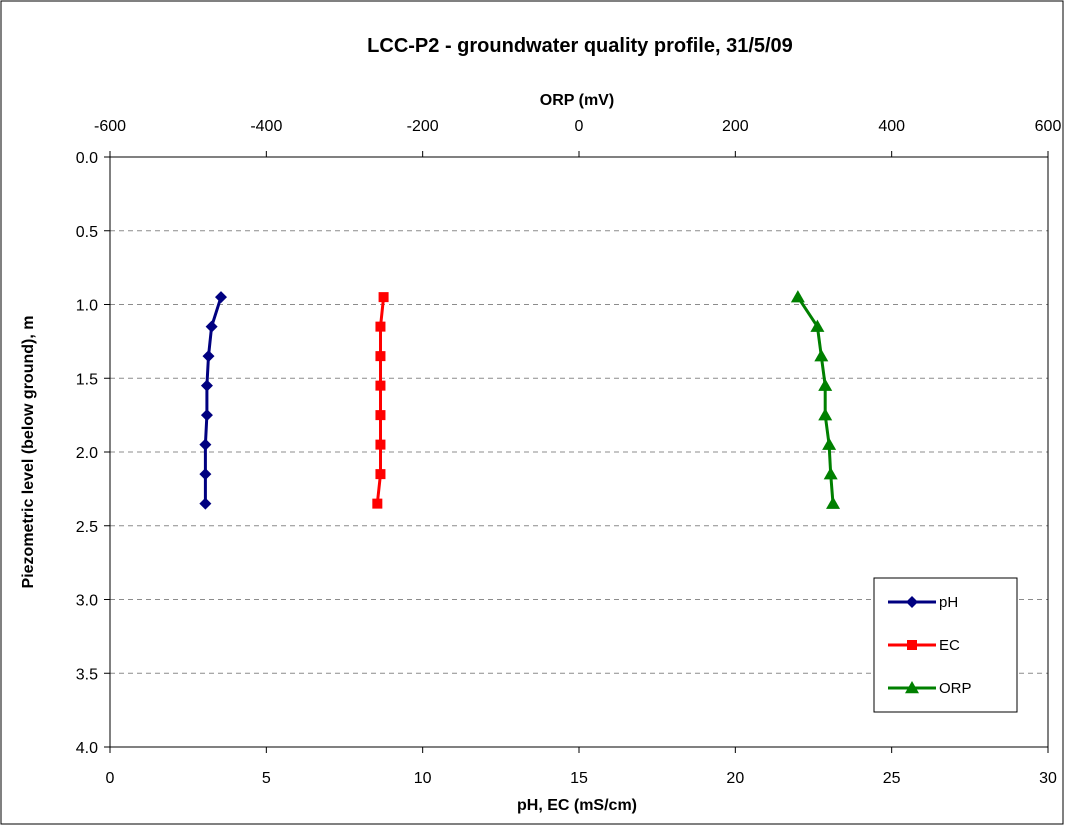 This screenshot has height=826, width=1065. What do you see at coordinates (949, 645) in the screenshot?
I see `legend-label-ec: EC` at bounding box center [949, 645].